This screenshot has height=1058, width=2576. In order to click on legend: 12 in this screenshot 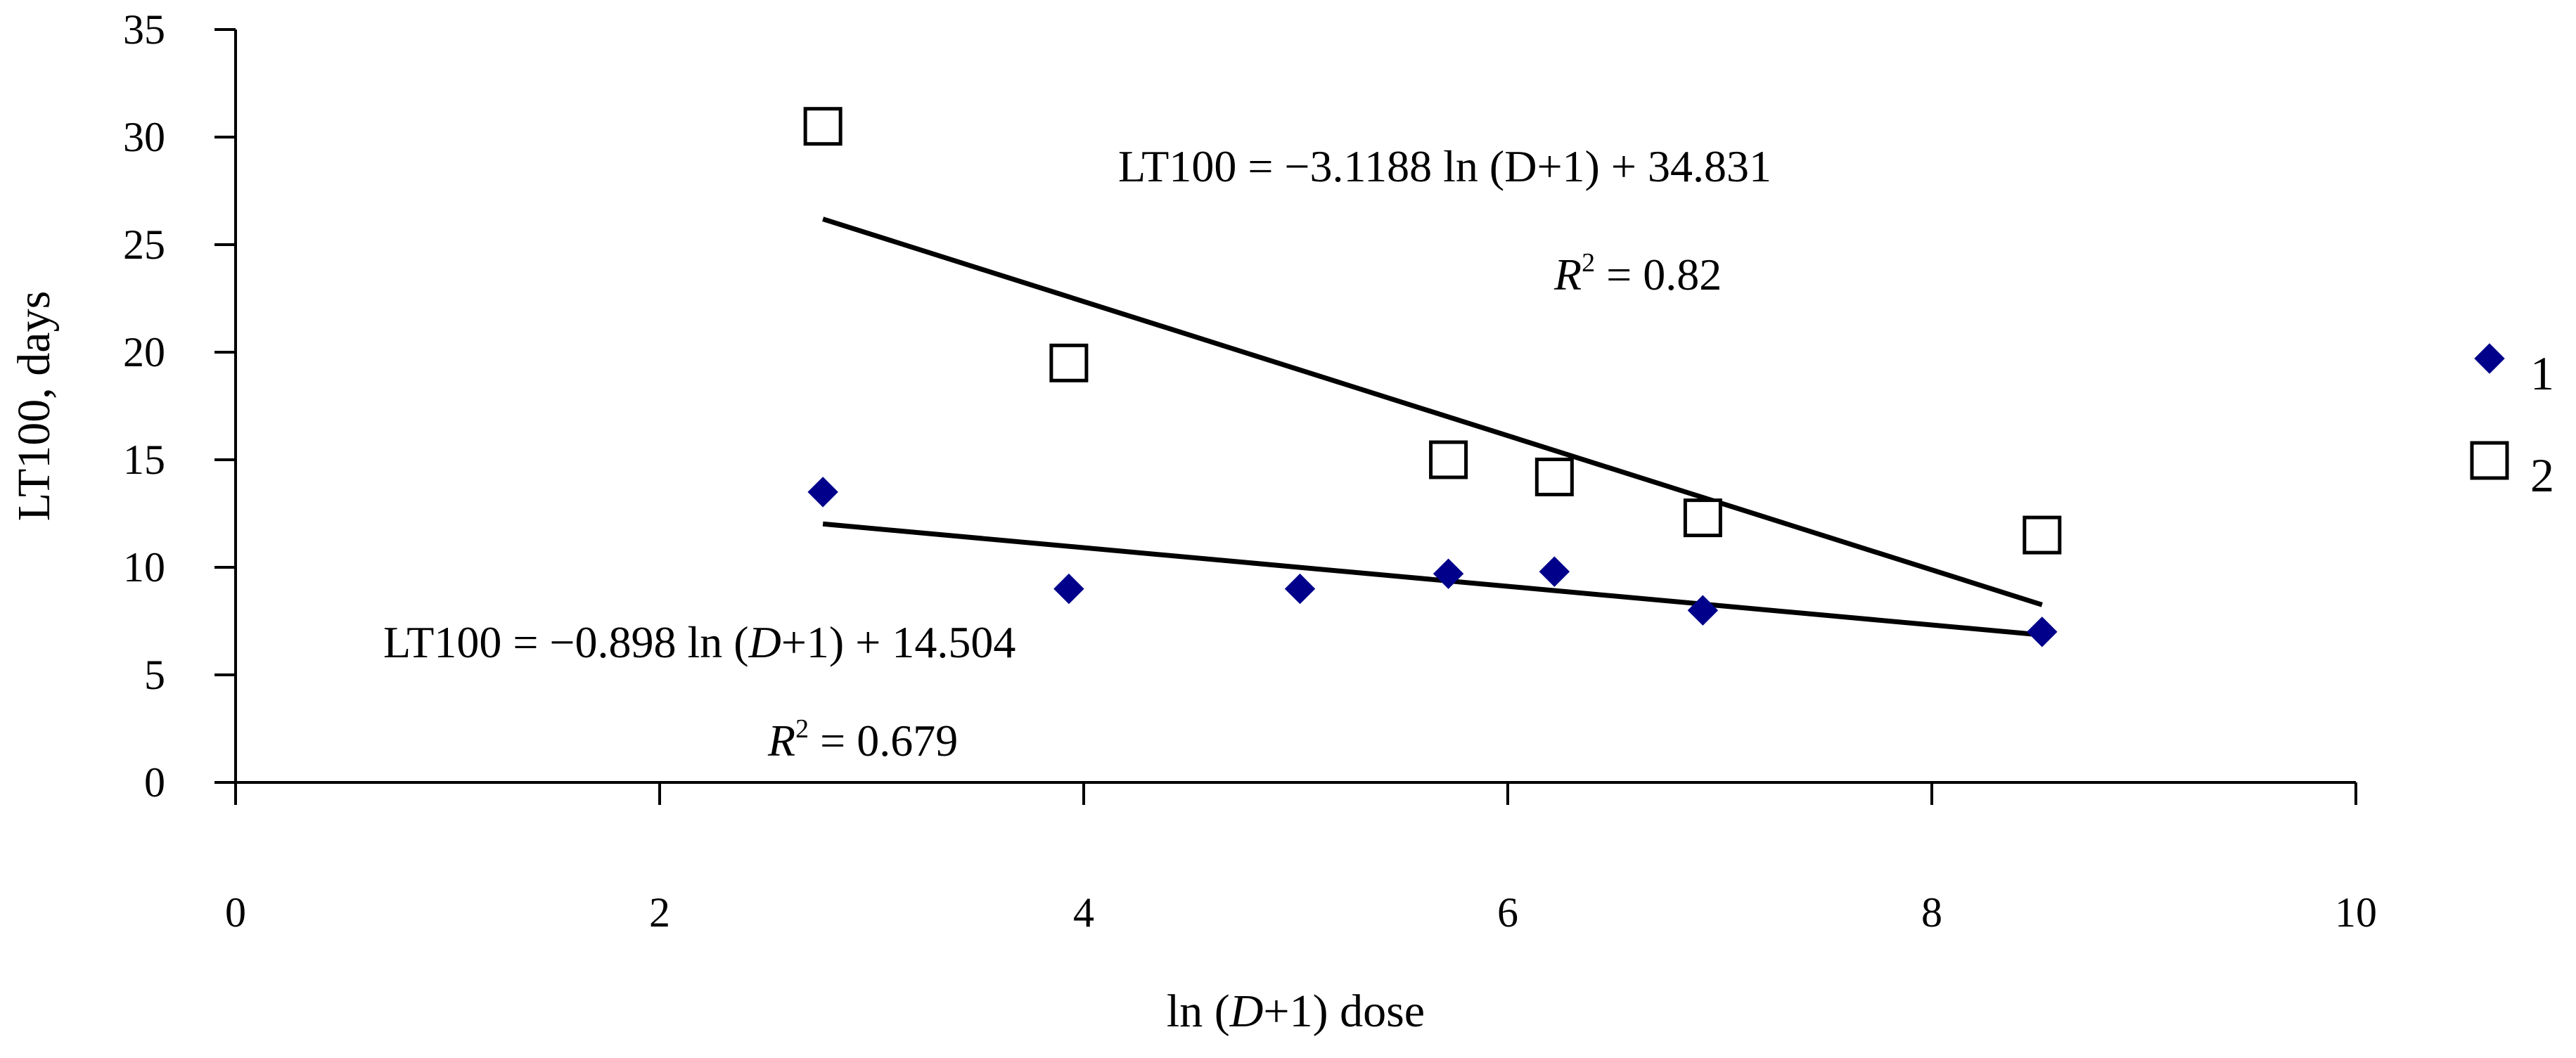, I will do `click(2512, 422)`.